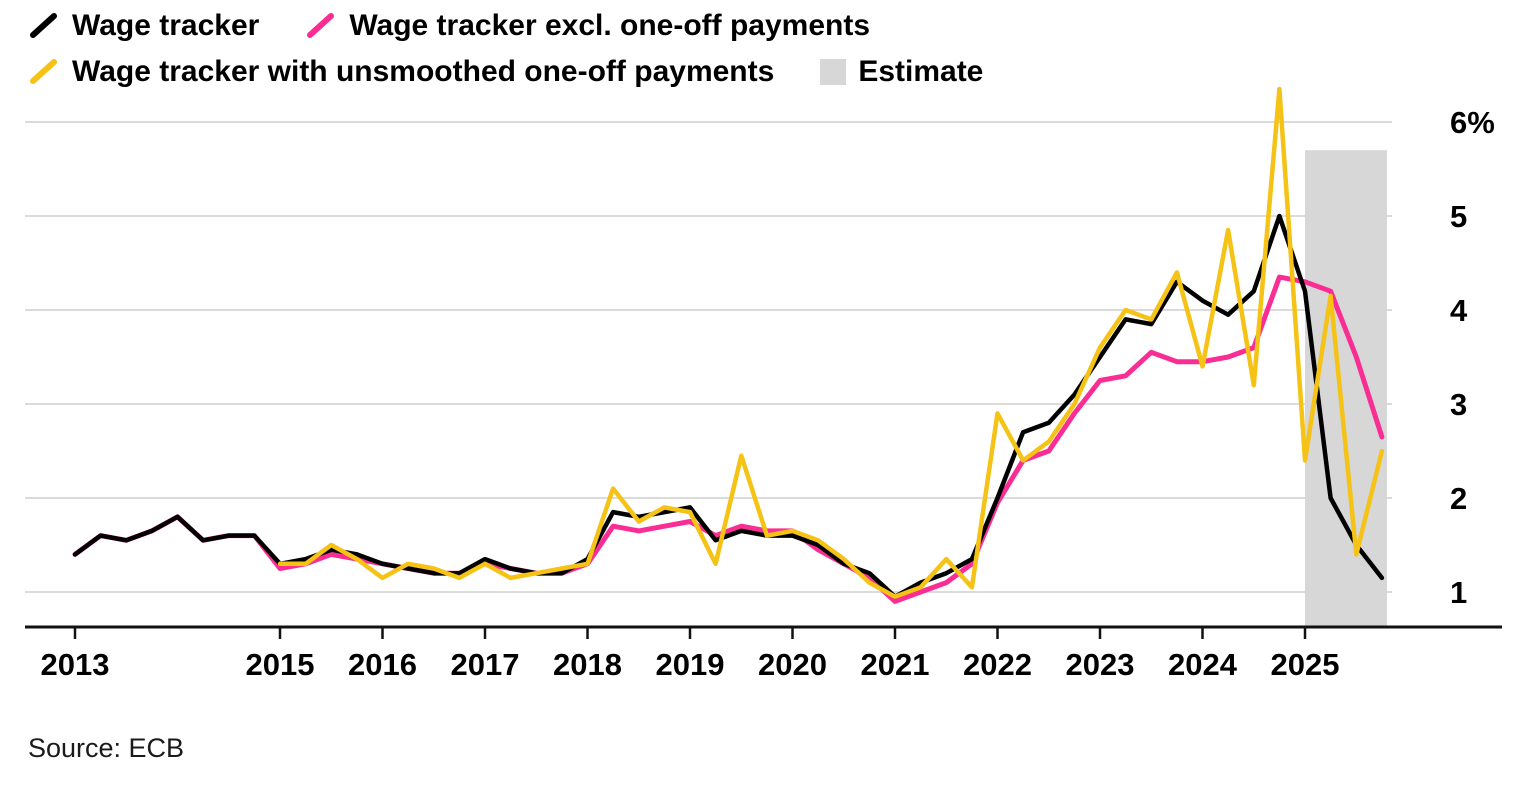 The image size is (1518, 787). What do you see at coordinates (895, 664) in the screenshot?
I see `x-tick-label-2021: 2021` at bounding box center [895, 664].